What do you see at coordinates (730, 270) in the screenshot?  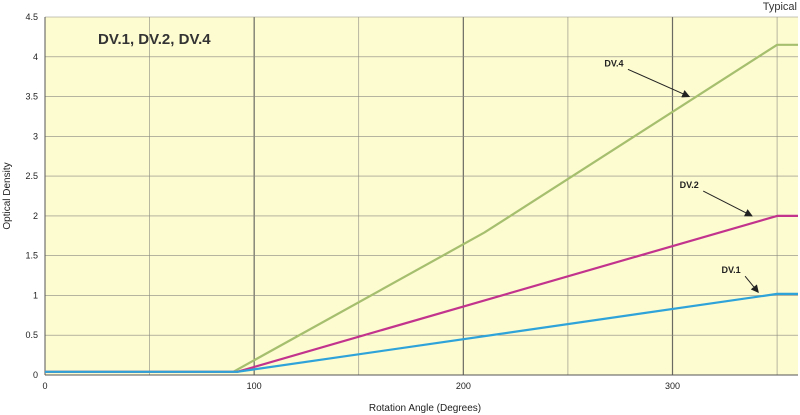 I see `series-label-dv1: DV.1` at bounding box center [730, 270].